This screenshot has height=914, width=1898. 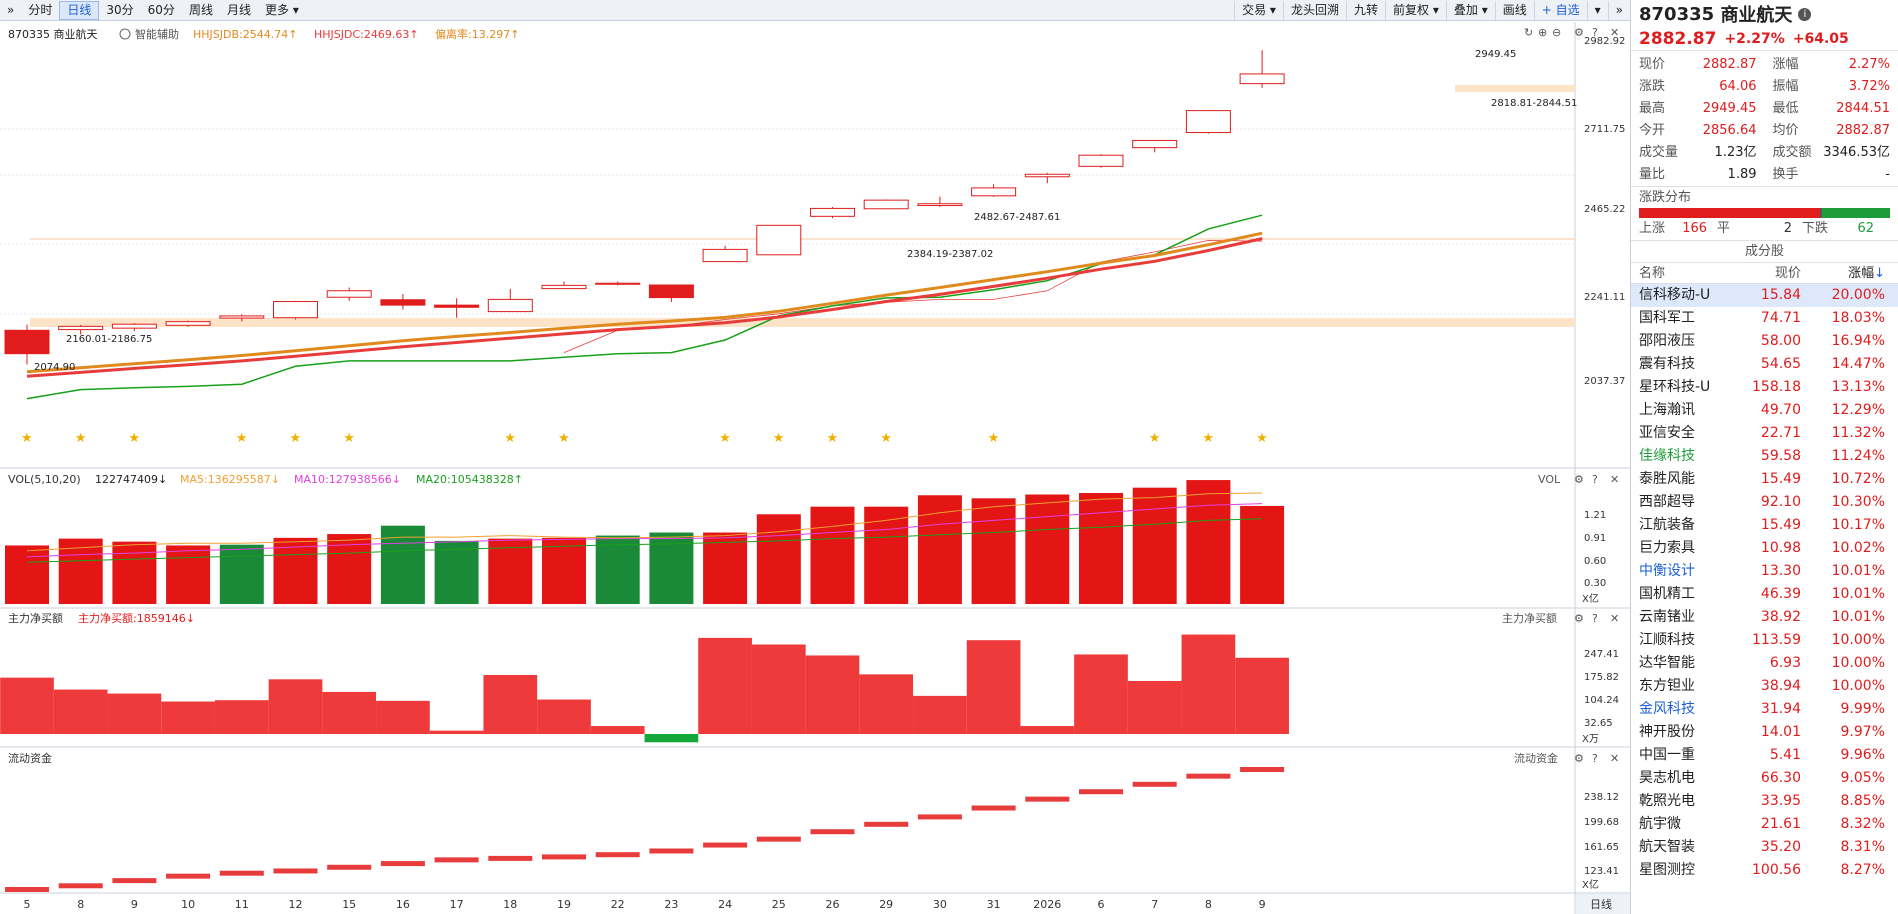 What do you see at coordinates (1764, 732) in the screenshot?
I see `constituent-row: 神开股份 14.01 9.97%` at bounding box center [1764, 732].